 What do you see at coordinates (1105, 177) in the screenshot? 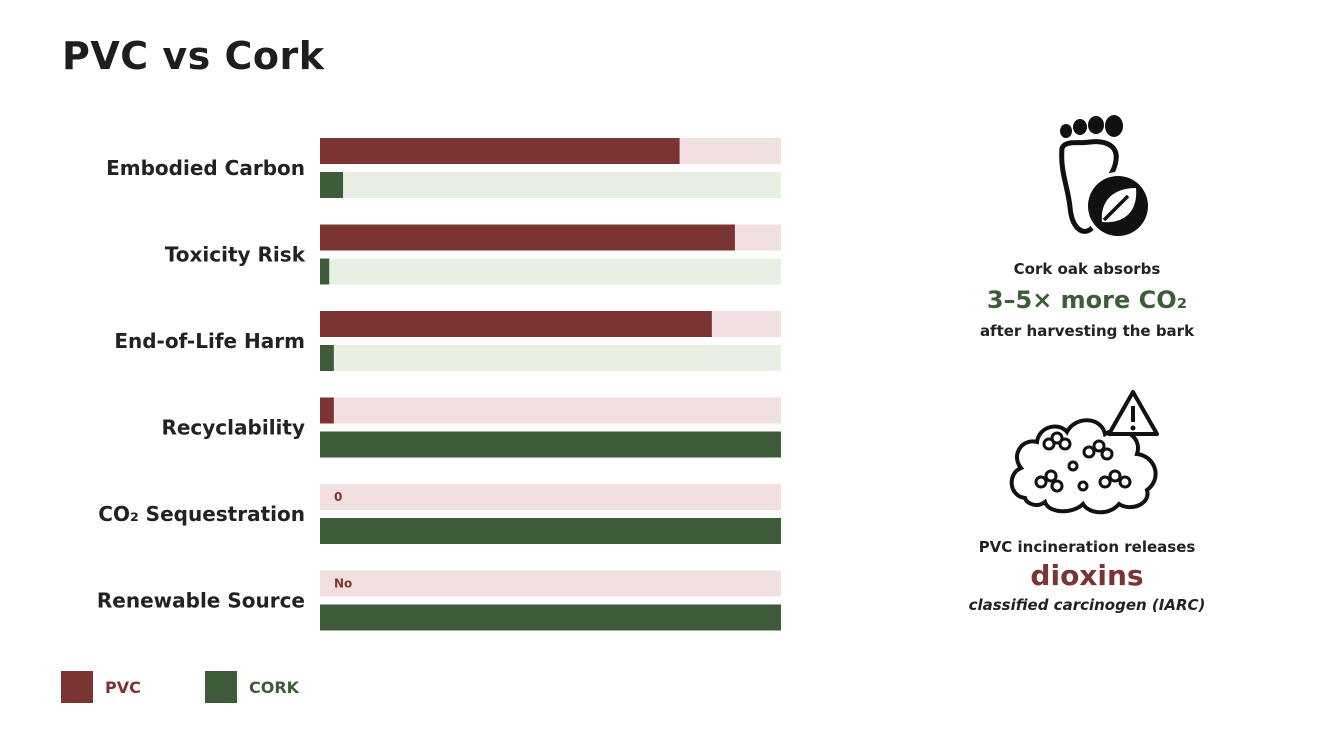
I see `footprint-leaf-icon` at bounding box center [1105, 177].